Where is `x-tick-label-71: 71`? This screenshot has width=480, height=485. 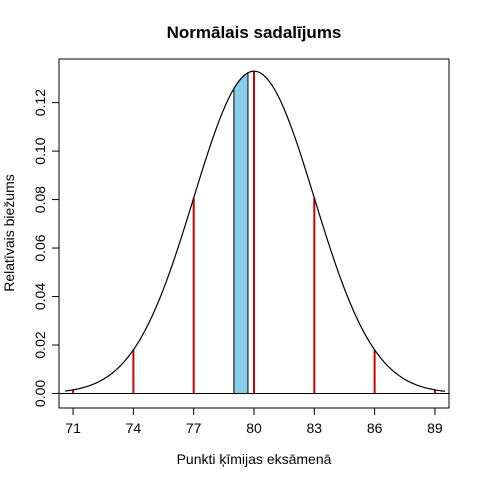 x-tick-label-71: 71 is located at coordinates (73, 428).